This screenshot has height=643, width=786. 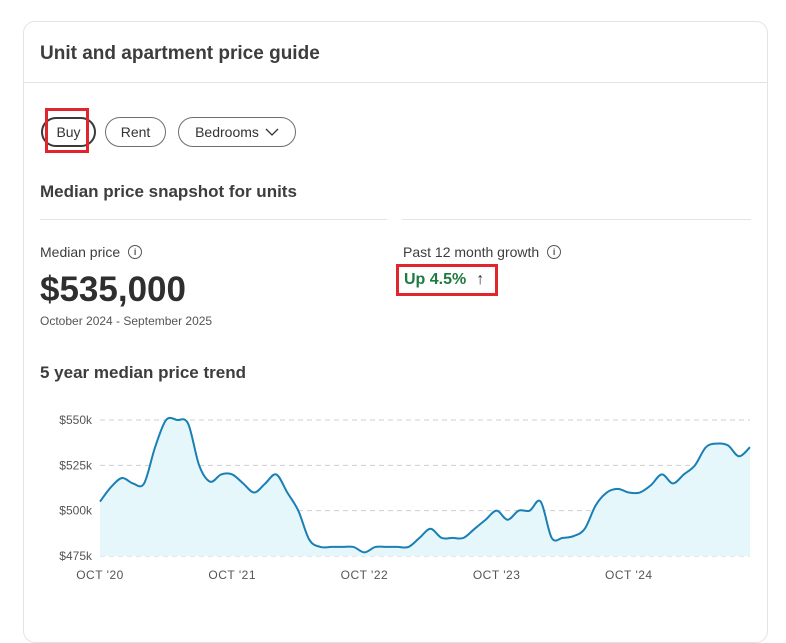 I want to click on snapshot-divider-left, so click(x=213, y=219).